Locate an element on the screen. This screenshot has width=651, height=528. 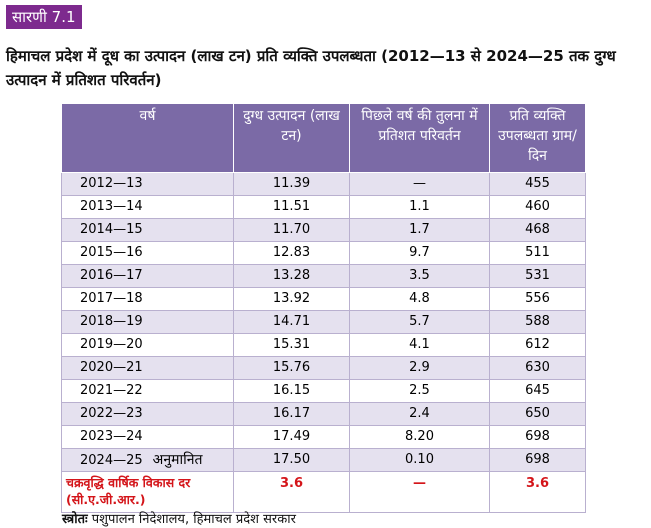
cell-year: 2015—16 is located at coordinates (147, 253).